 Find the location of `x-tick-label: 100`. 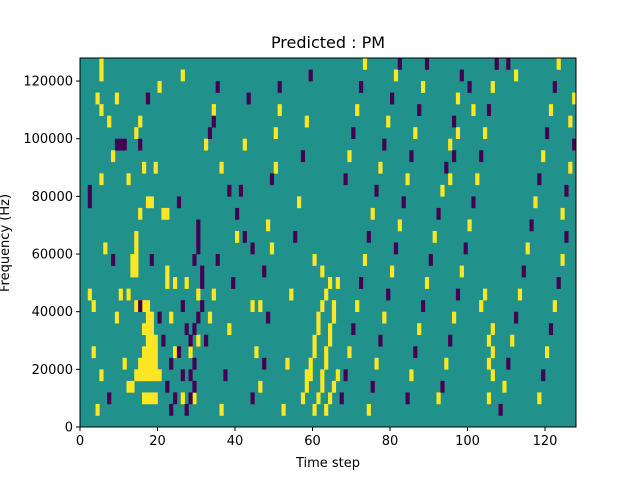

x-tick-label: 100 is located at coordinates (467, 441).